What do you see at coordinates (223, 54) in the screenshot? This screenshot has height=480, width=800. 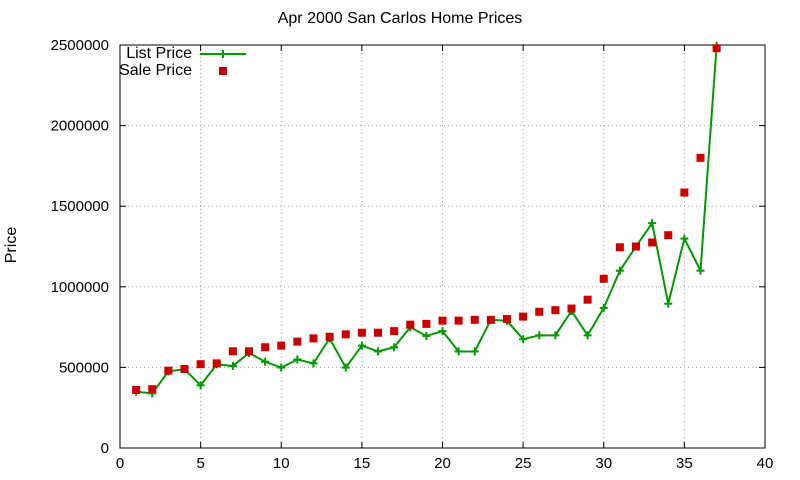 I see `legend-symbol-list-price` at bounding box center [223, 54].